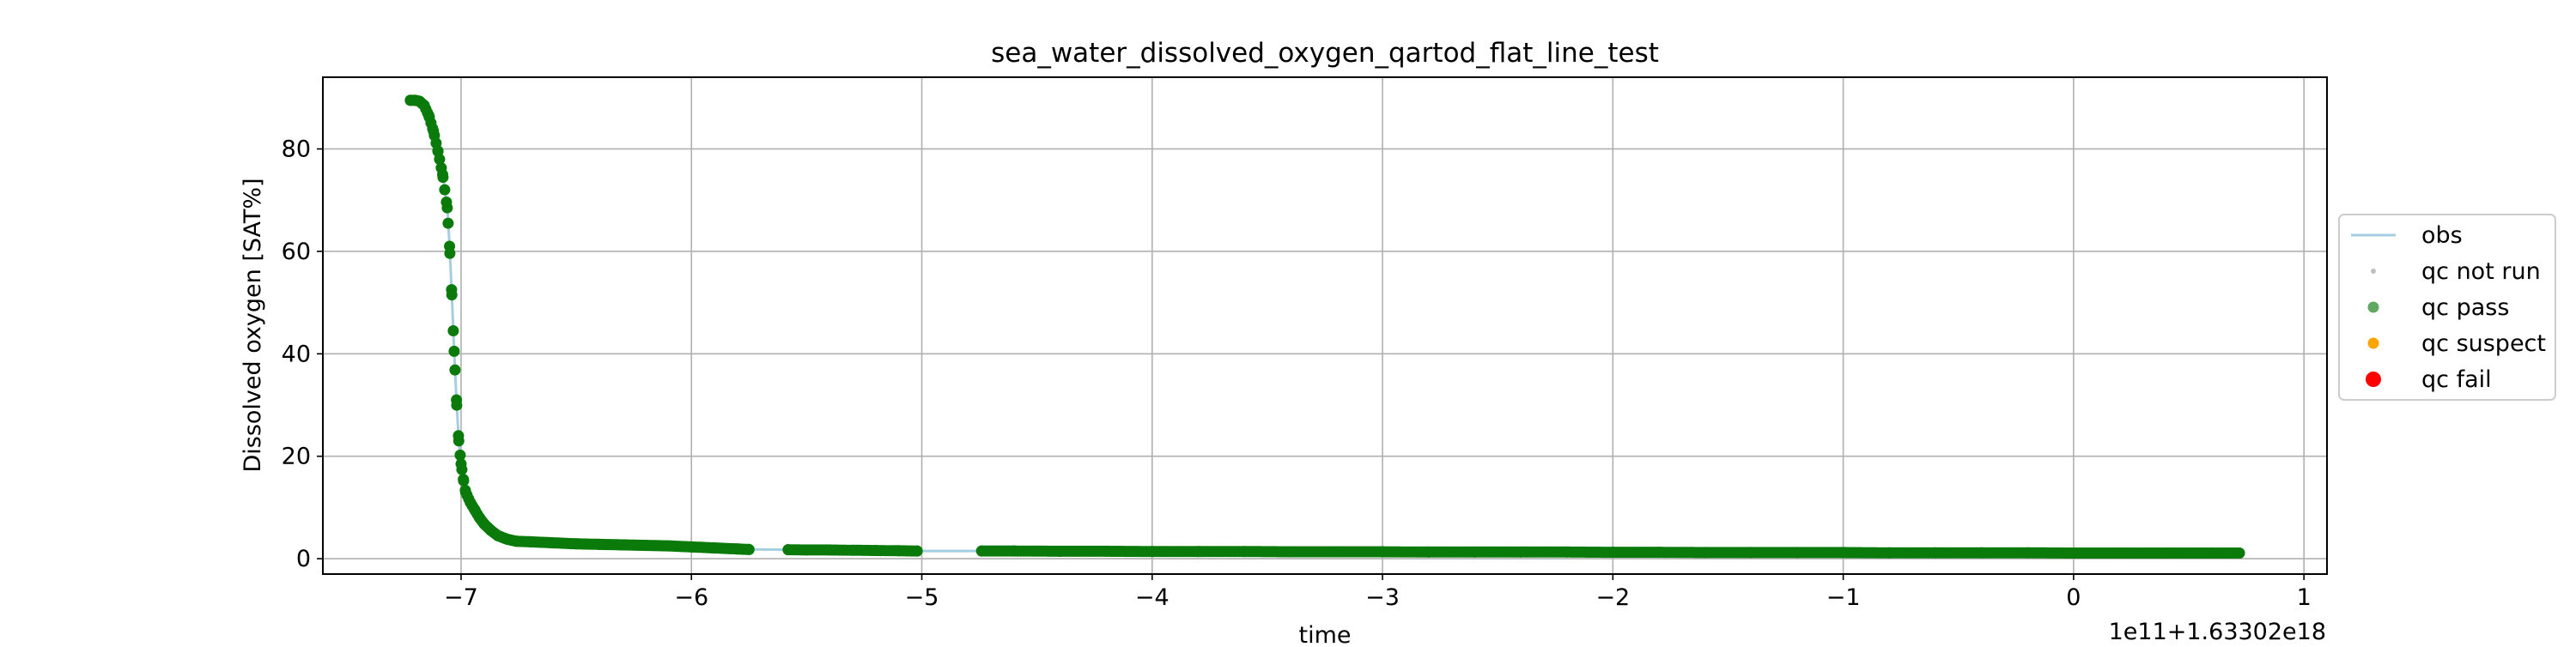 Image resolution: width=2576 pixels, height=647 pixels. I want to click on x-tick-label: −1, so click(1843, 597).